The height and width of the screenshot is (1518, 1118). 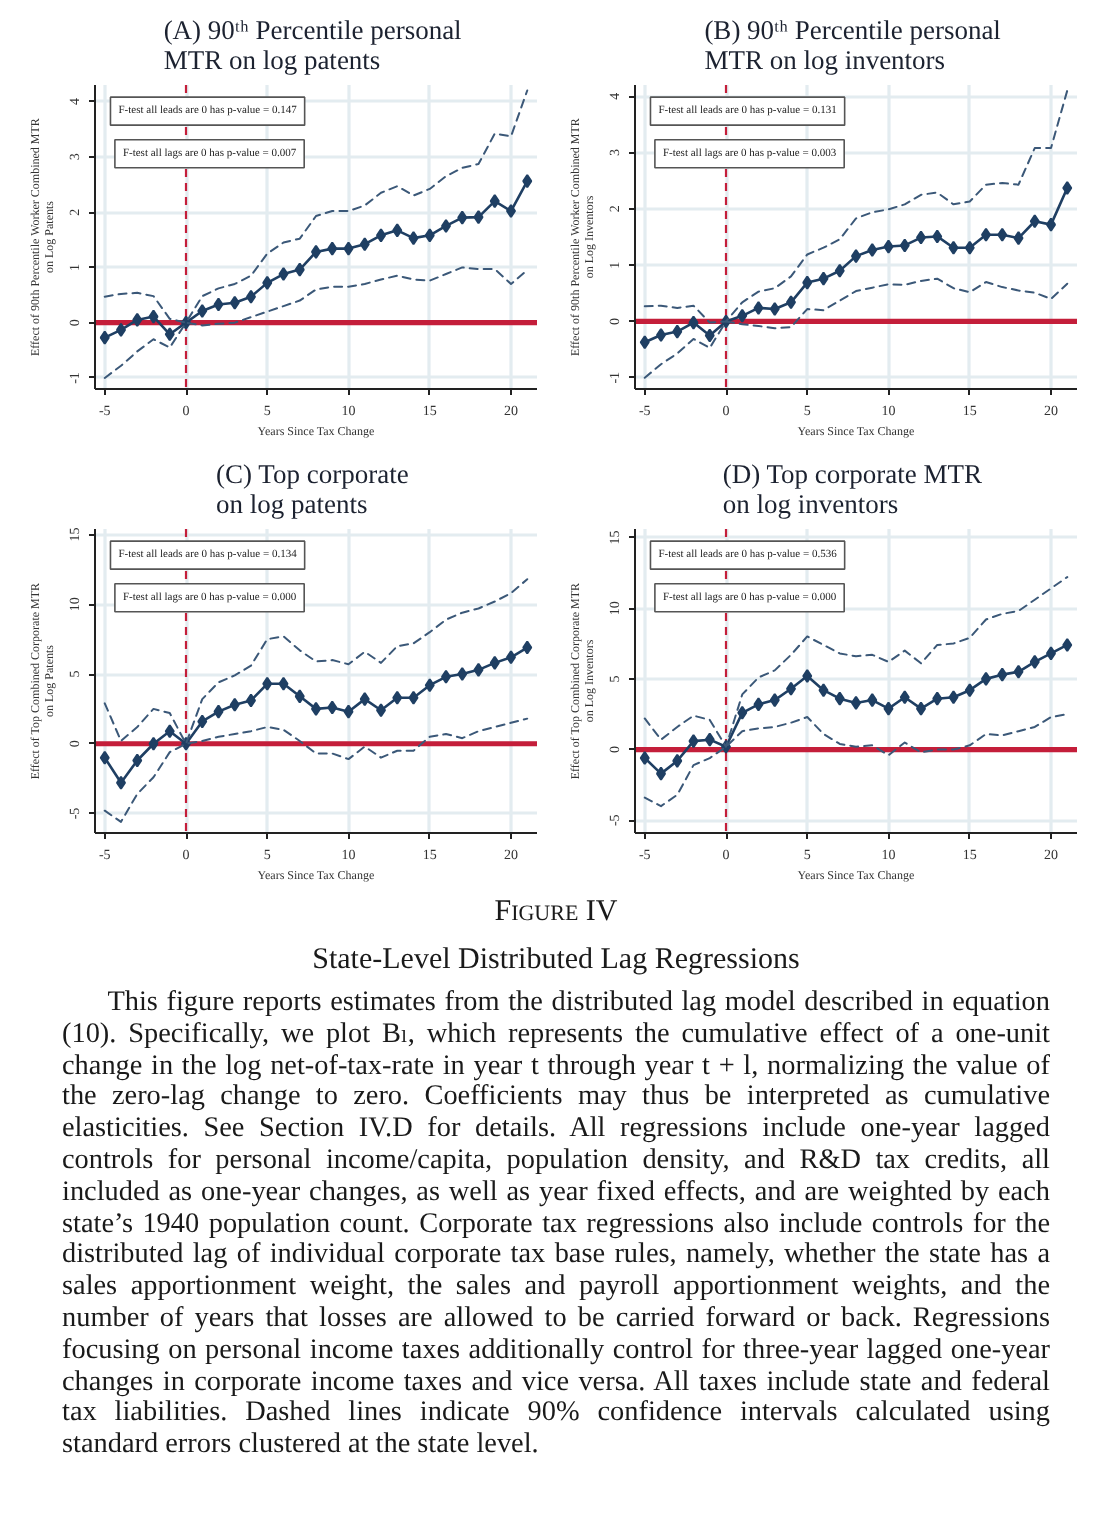 I want to click on text: State-Level Distributed Lag Regressions, so click(x=556, y=961).